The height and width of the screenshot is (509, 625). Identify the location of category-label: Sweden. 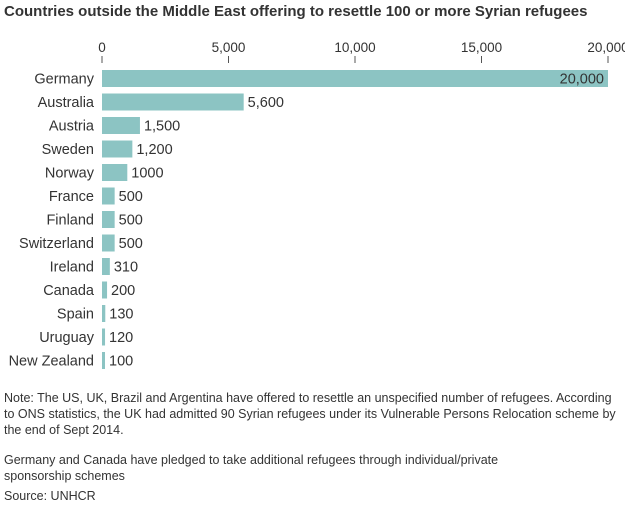
(68, 150).